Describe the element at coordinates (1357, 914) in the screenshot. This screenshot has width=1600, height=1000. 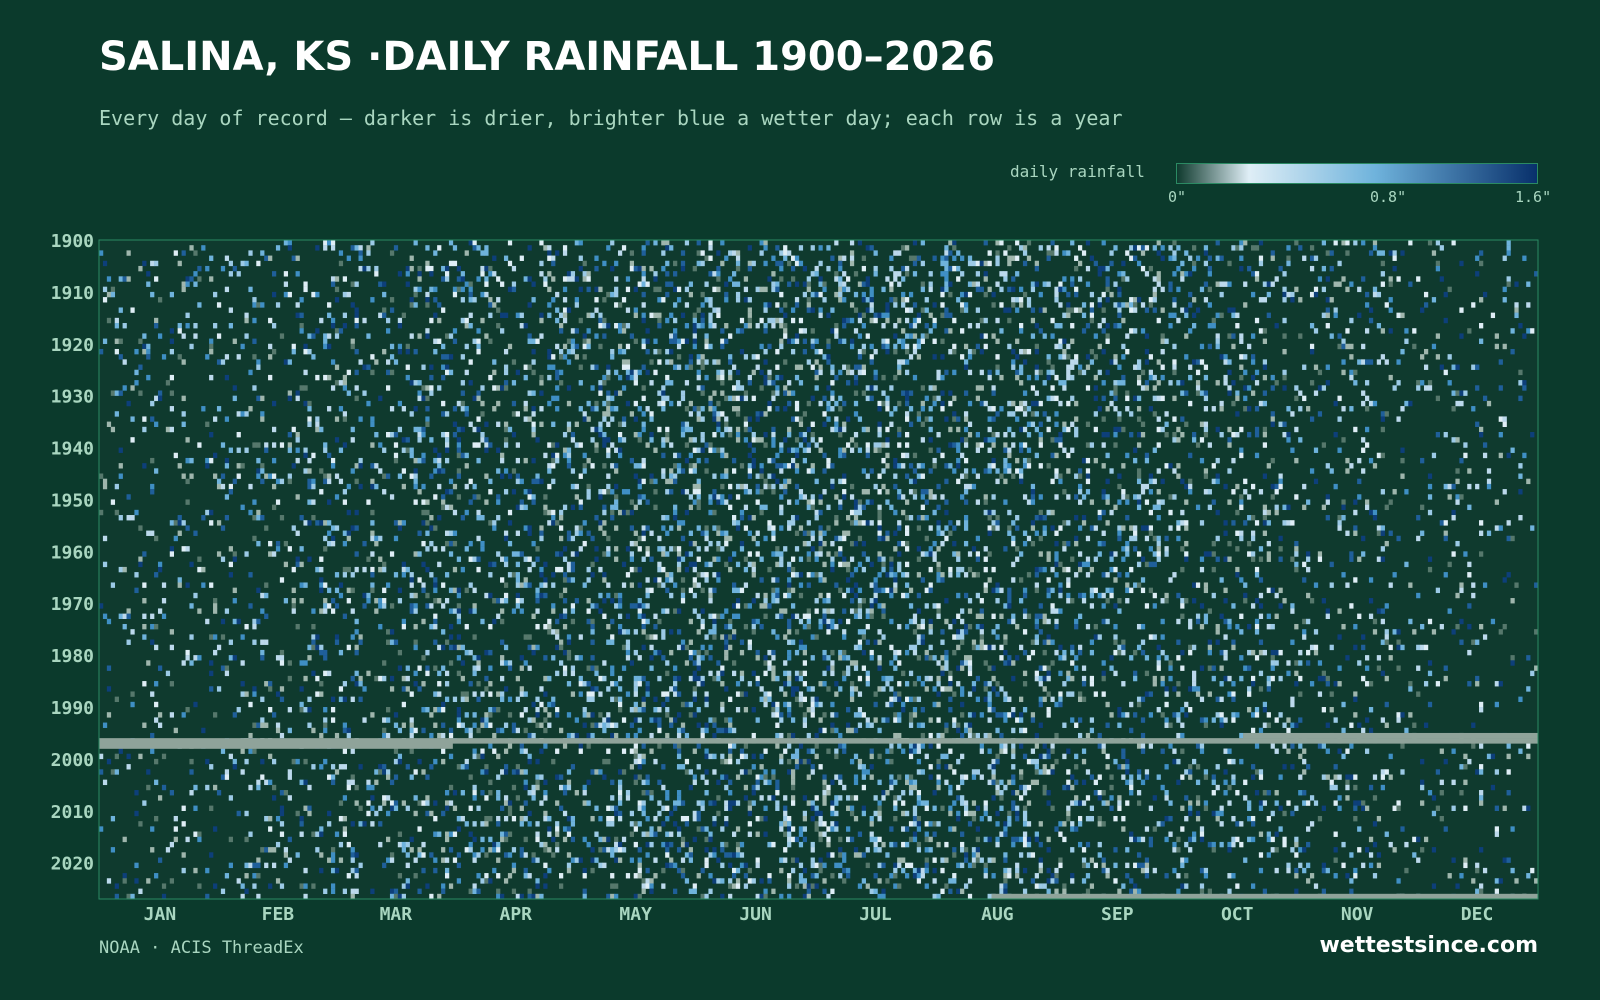
I see `x-tick-label: NOV` at that location.